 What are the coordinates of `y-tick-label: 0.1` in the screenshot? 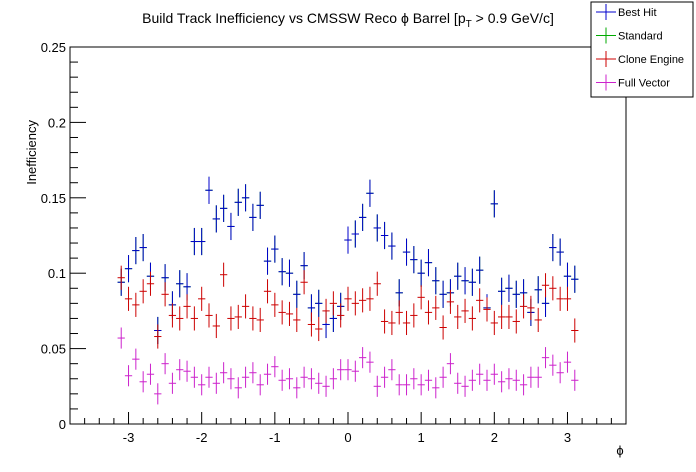 It's located at (57, 273).